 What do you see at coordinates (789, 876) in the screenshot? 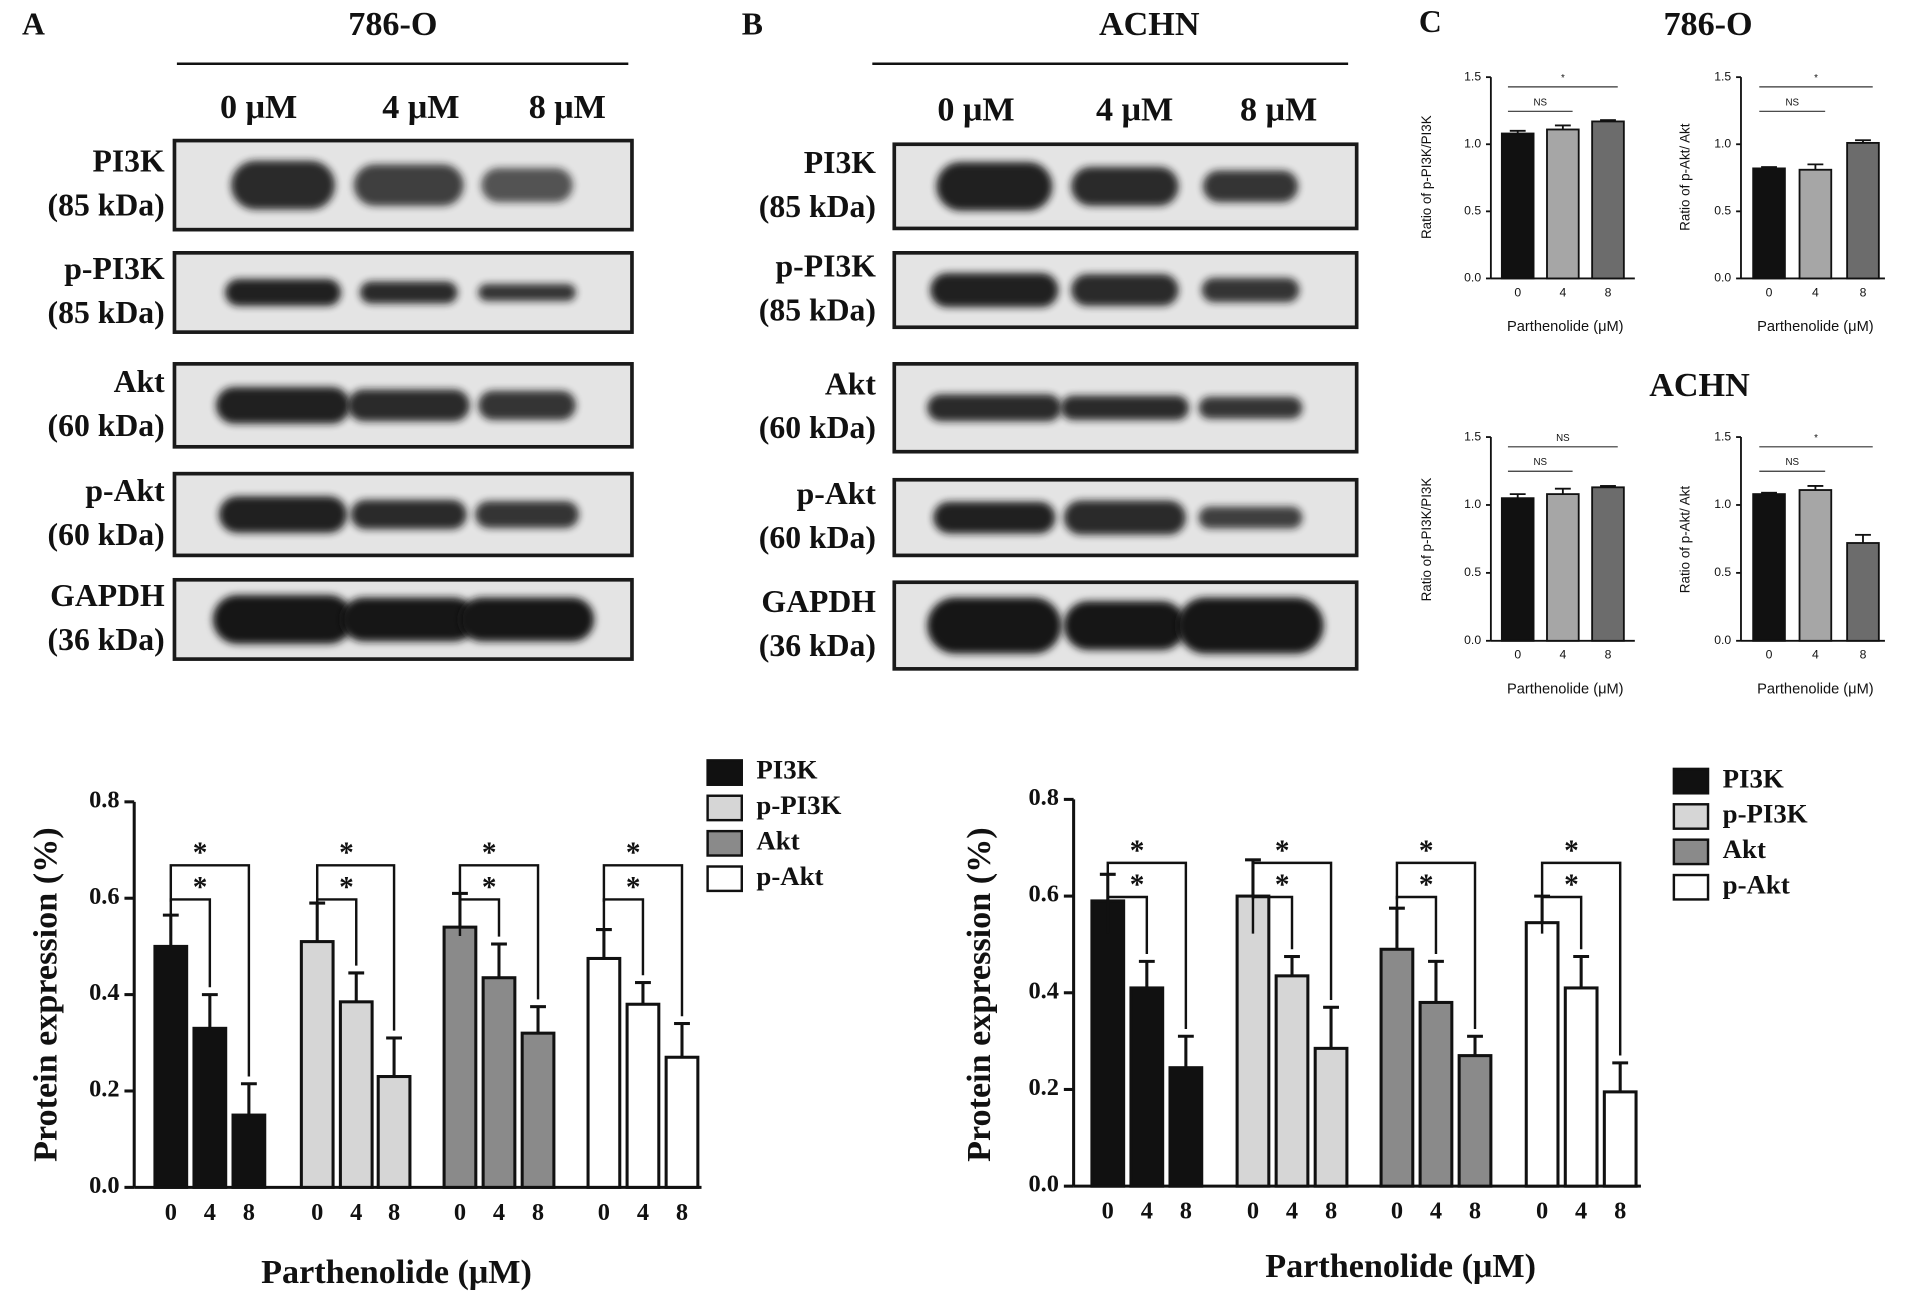
I see `legend-label: p-Akt` at bounding box center [789, 876].